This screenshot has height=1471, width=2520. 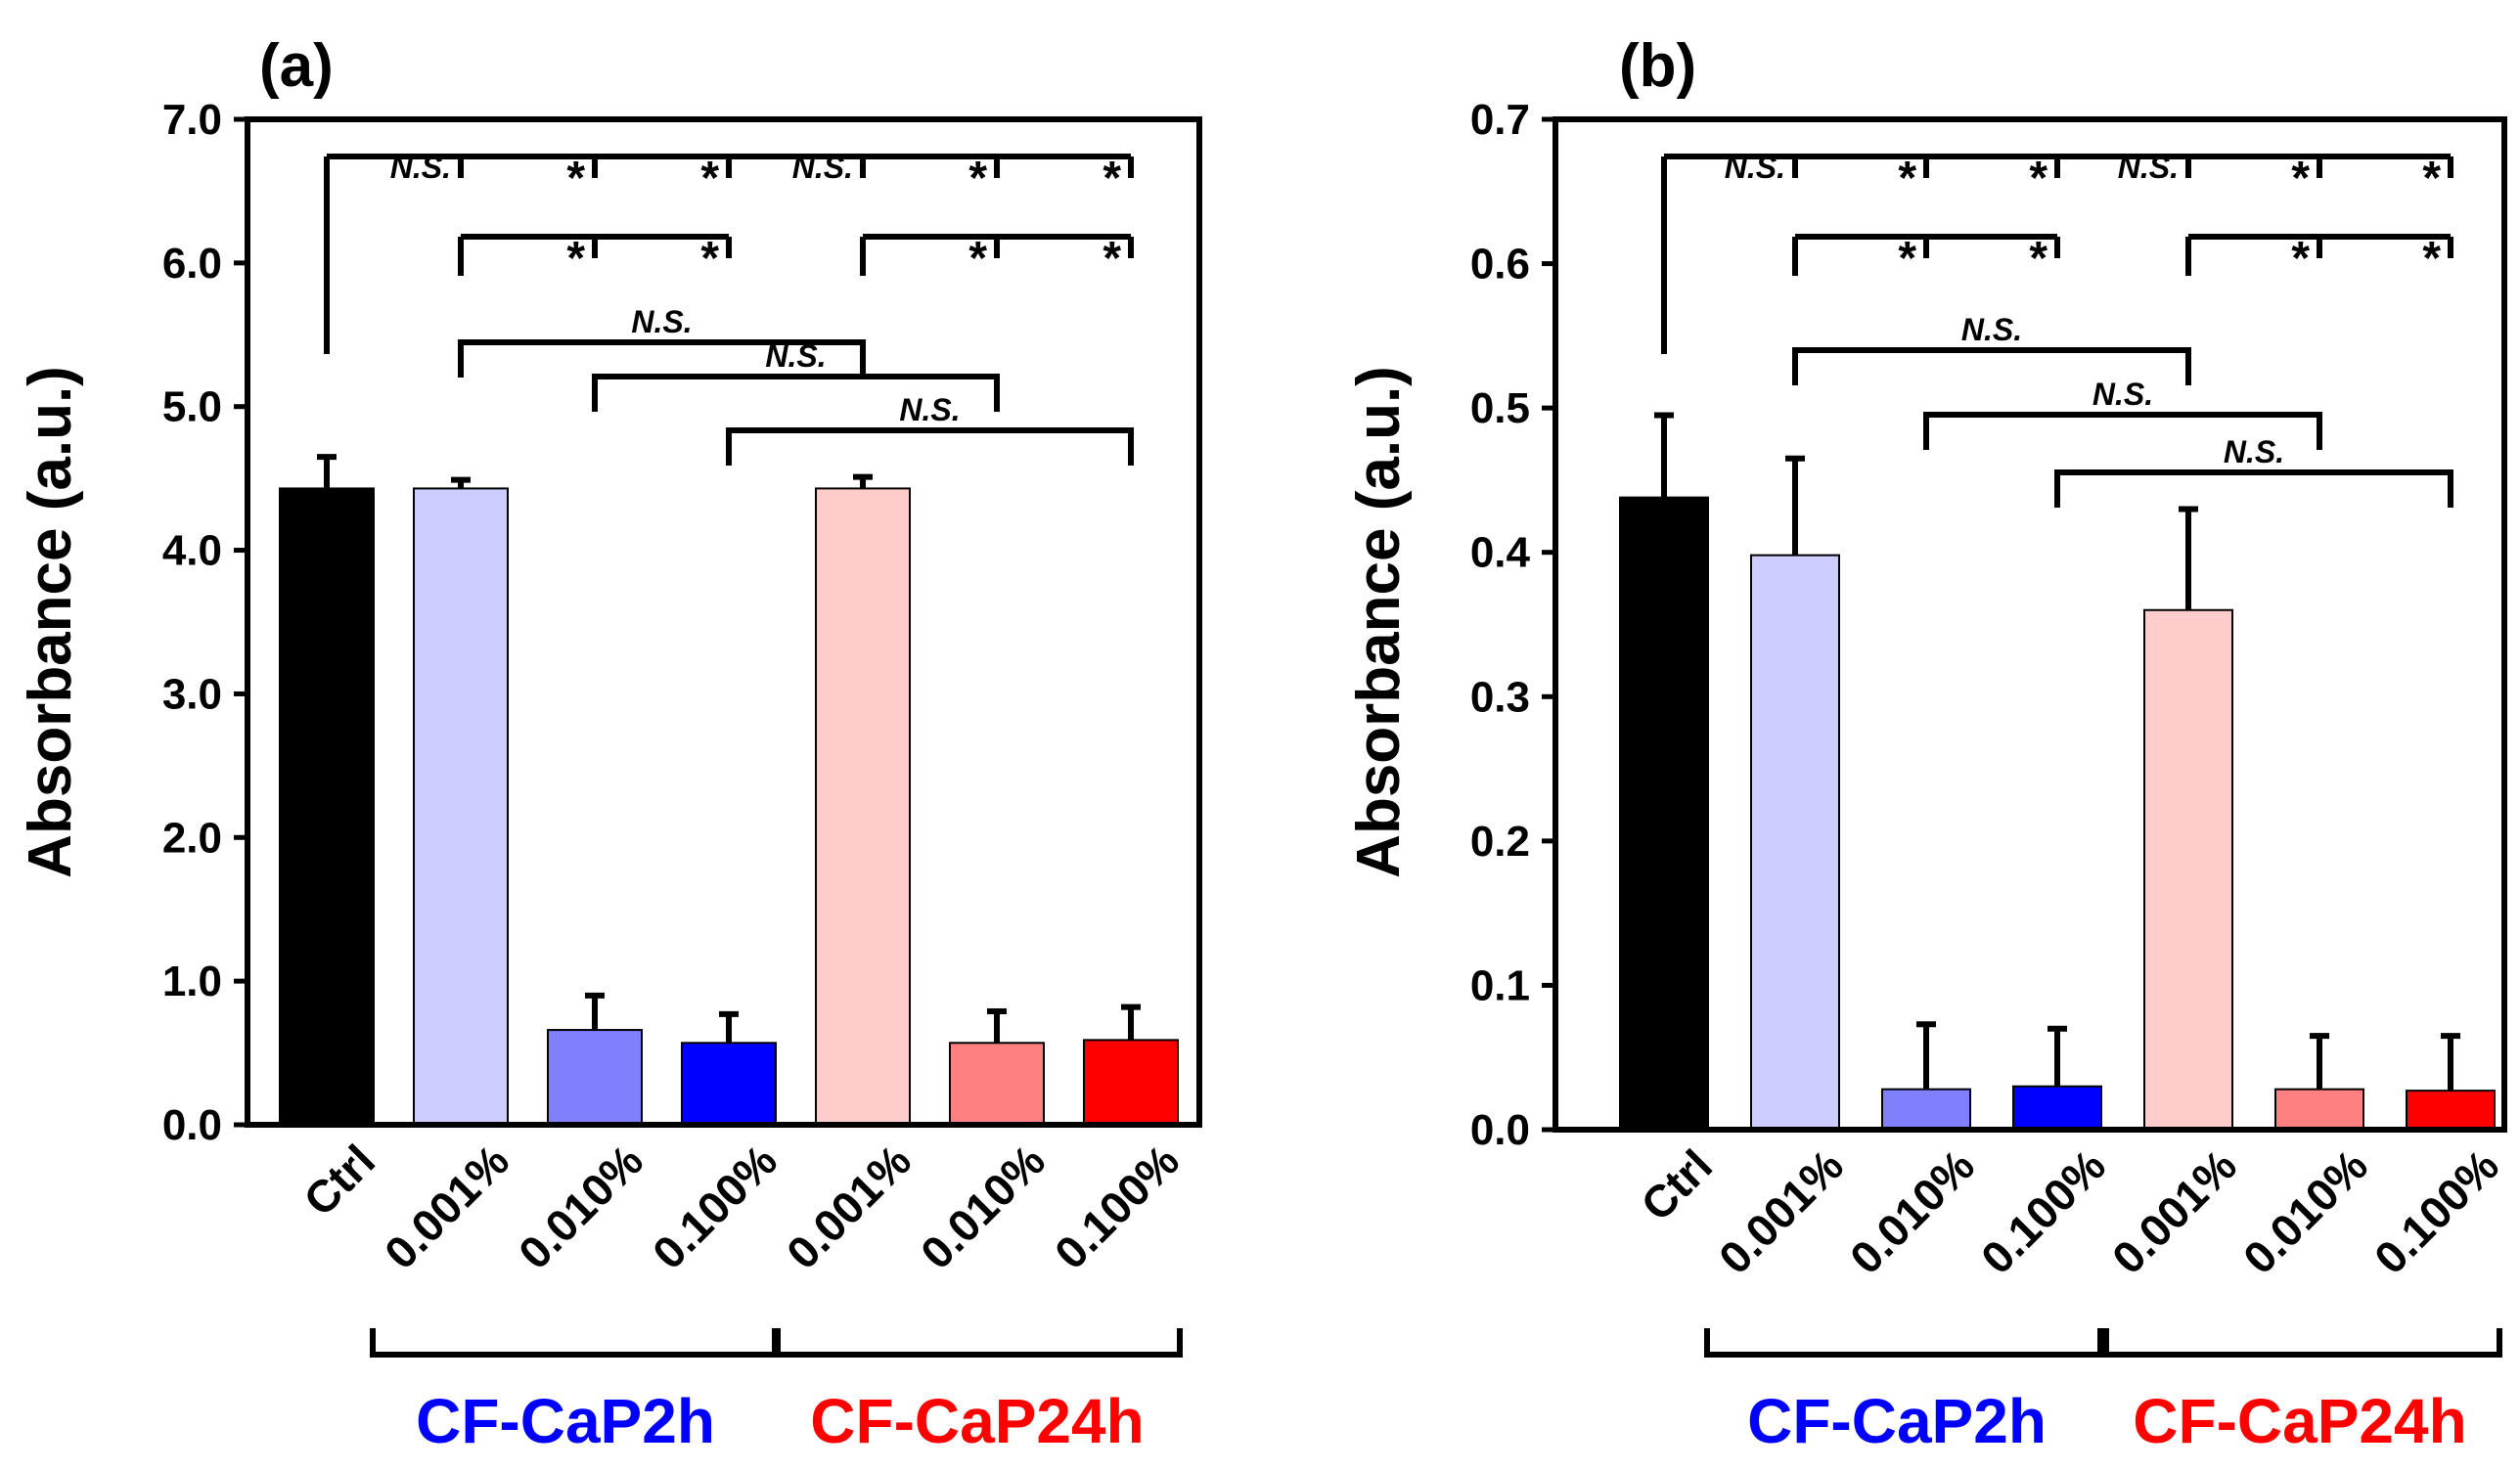 I want to click on y-tick-label: 3.0, so click(x=192, y=694).